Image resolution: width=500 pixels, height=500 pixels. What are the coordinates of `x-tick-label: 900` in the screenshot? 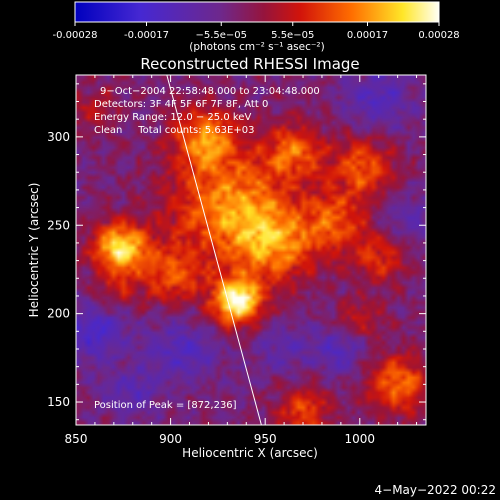 It's located at (170, 439).